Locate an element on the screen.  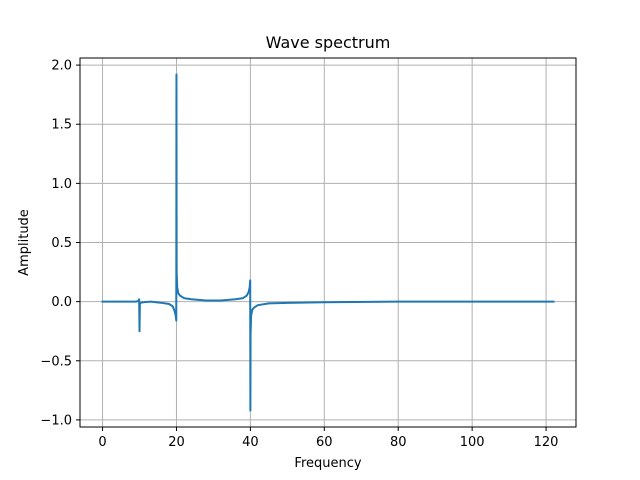
y-tick-label: 1.5 is located at coordinates (61, 125).